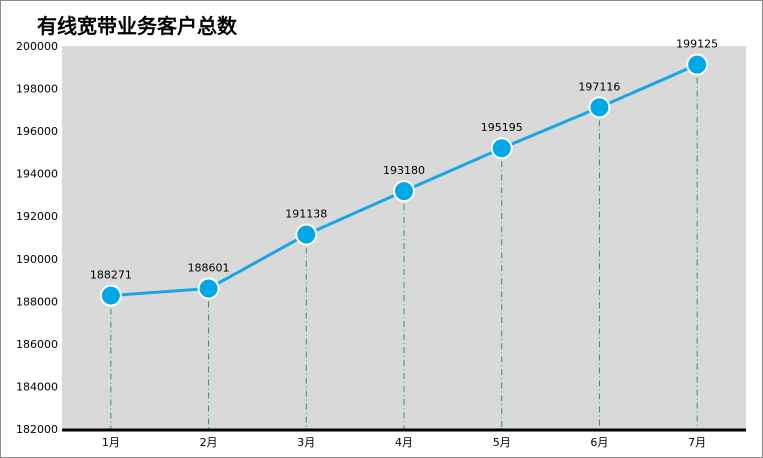 This screenshot has height=458, width=763. I want to click on y-tick-label: 200000, so click(37, 46).